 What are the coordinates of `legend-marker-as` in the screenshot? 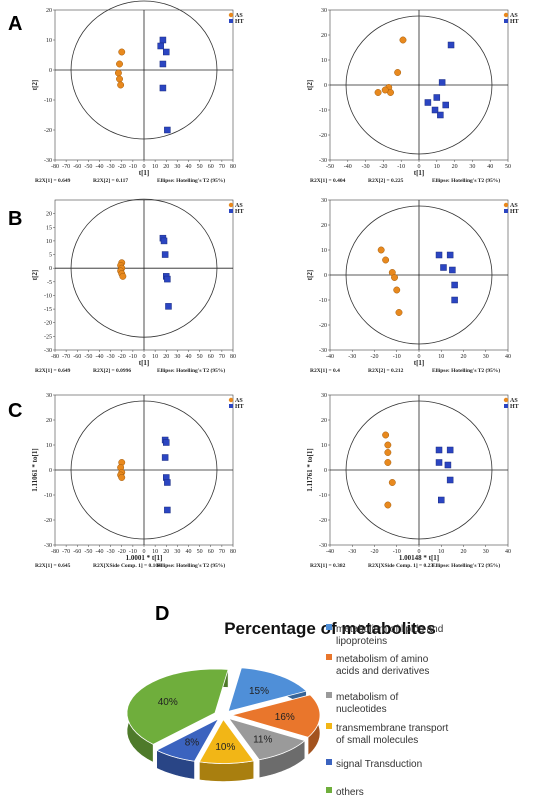 It's located at (231, 205).